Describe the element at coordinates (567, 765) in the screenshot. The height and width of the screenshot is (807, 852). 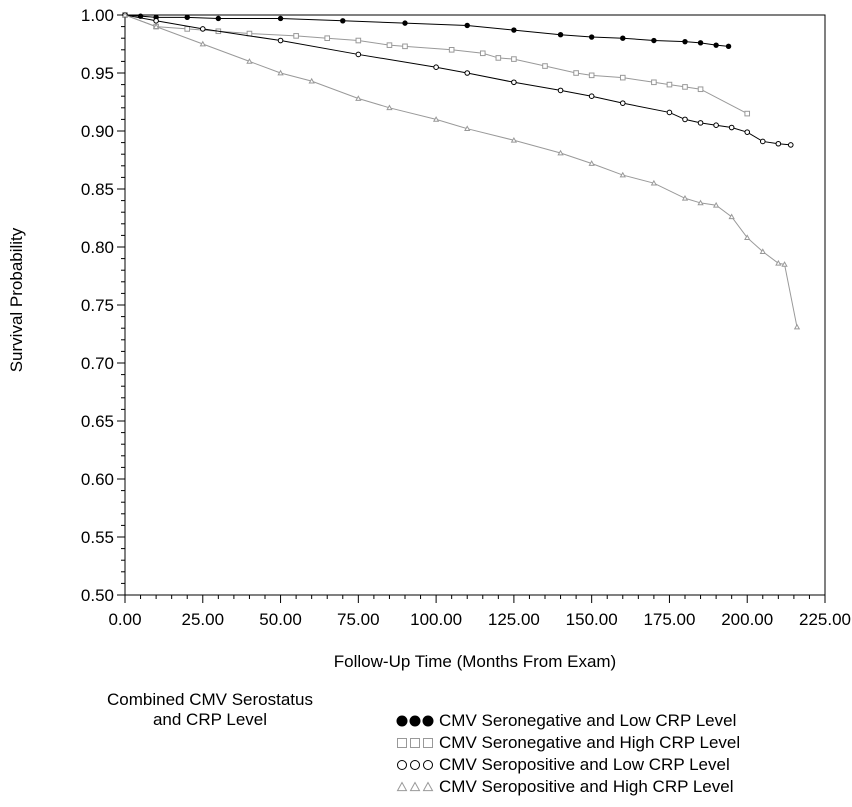
I see `legend-item: CMV Seropositive and Low CRP Level` at that location.